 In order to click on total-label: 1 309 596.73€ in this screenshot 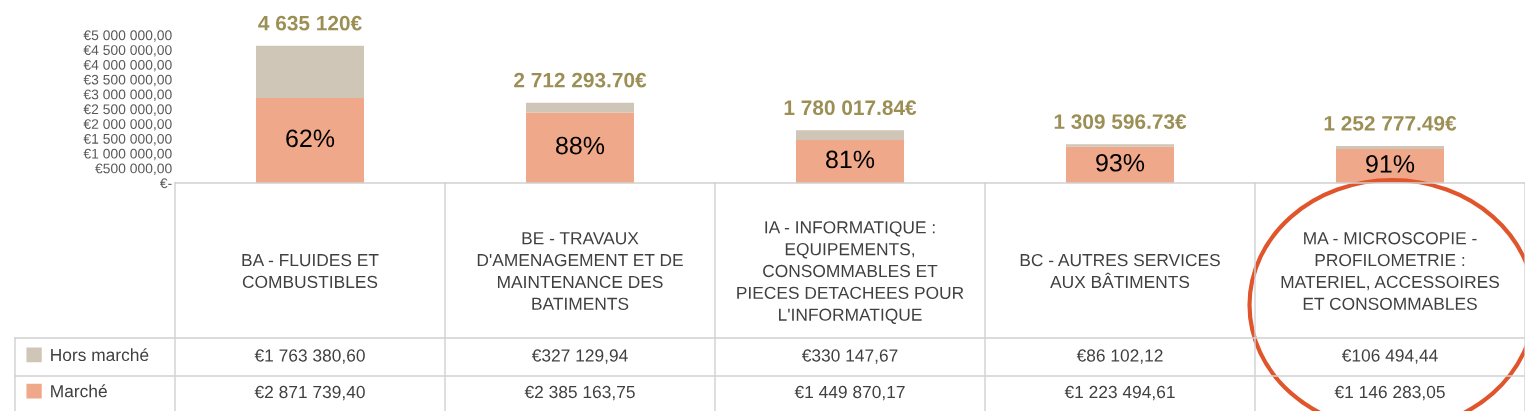, I will do `click(1120, 122)`.